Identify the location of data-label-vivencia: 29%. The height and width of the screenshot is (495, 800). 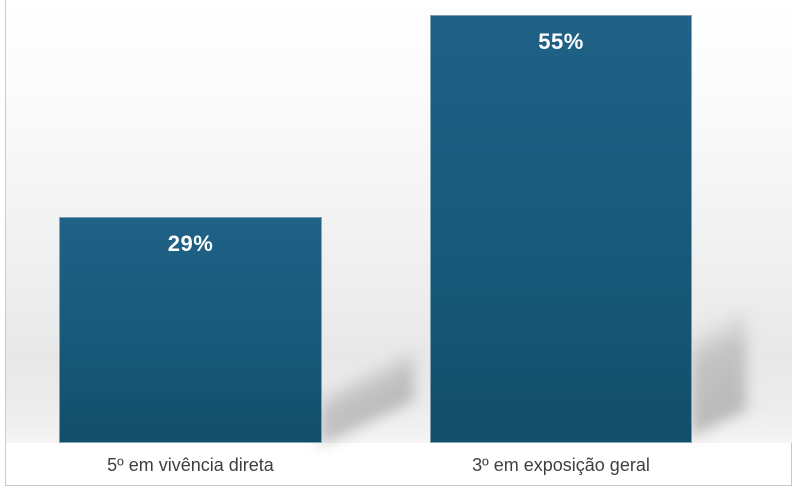
(190, 243).